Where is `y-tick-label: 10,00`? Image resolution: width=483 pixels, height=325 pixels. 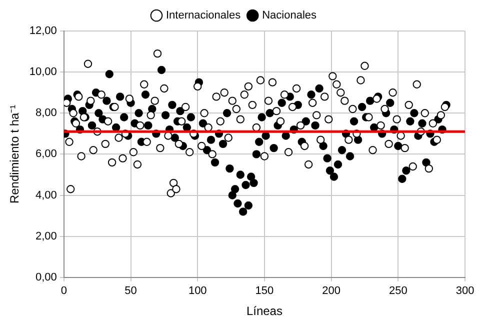
y-tick-label: 10,00 is located at coordinates (43, 72).